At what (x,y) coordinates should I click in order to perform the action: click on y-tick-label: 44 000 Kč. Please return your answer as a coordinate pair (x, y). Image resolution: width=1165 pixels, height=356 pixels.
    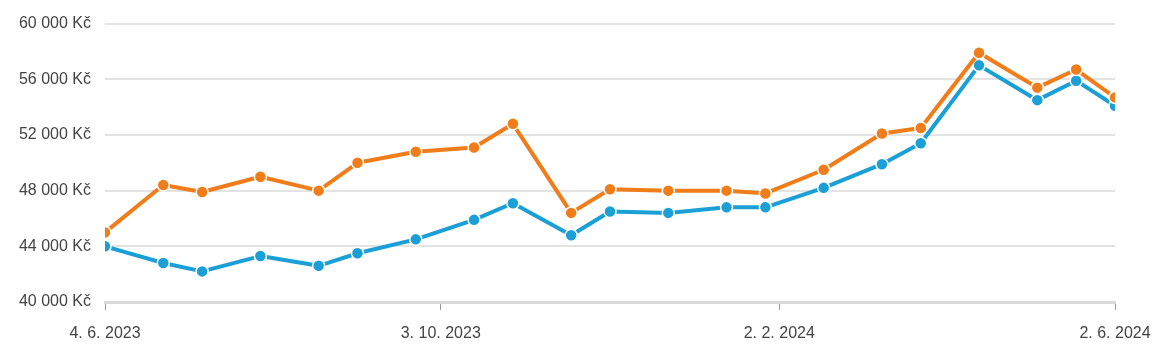
    Looking at the image, I should click on (54, 245).